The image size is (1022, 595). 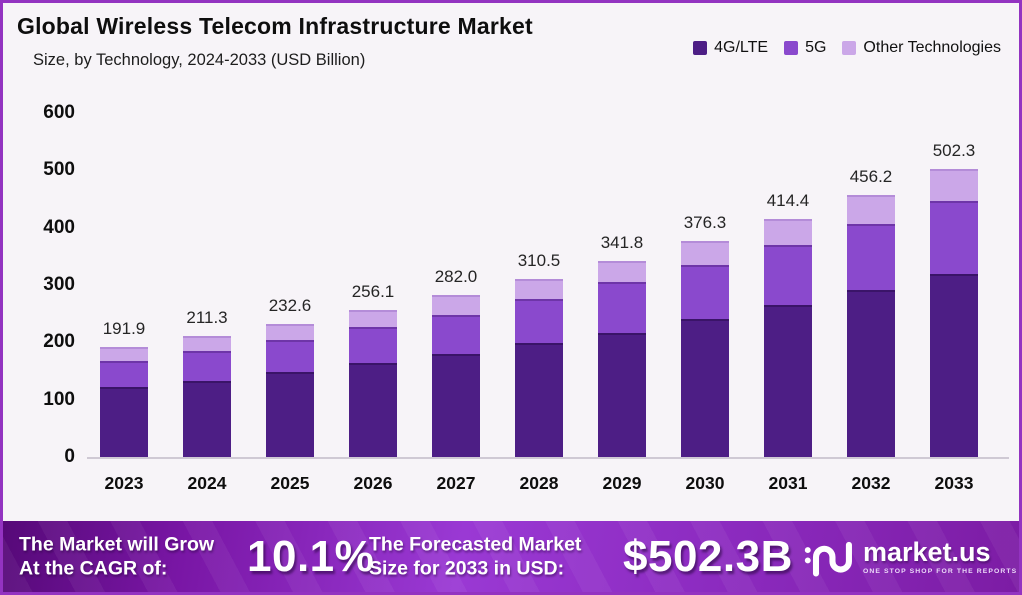 What do you see at coordinates (456, 277) in the screenshot?
I see `bar-total-label-2027: 282.0` at bounding box center [456, 277].